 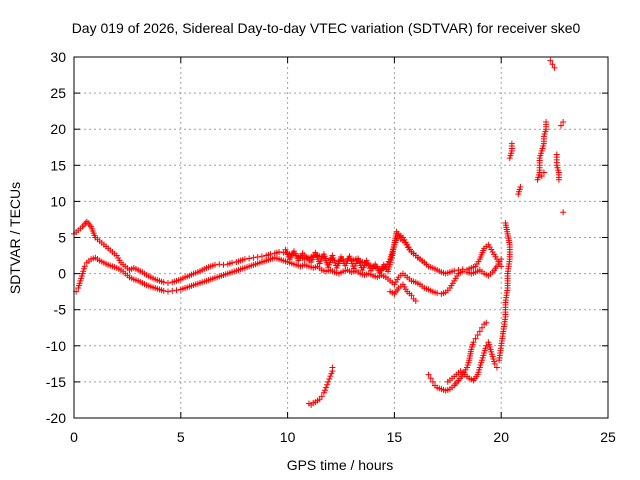 I want to click on y-tick-label: 25, so click(x=58, y=93).